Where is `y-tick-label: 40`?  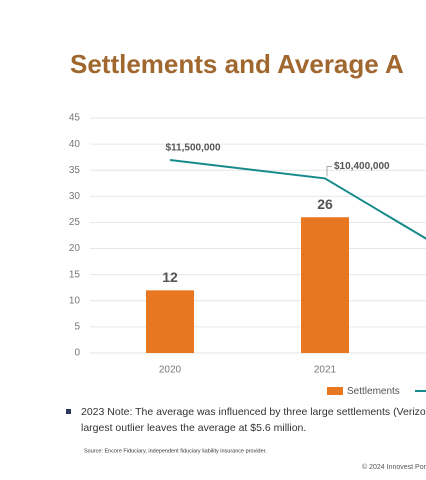
y-tick-label: 40 is located at coordinates (75, 144).